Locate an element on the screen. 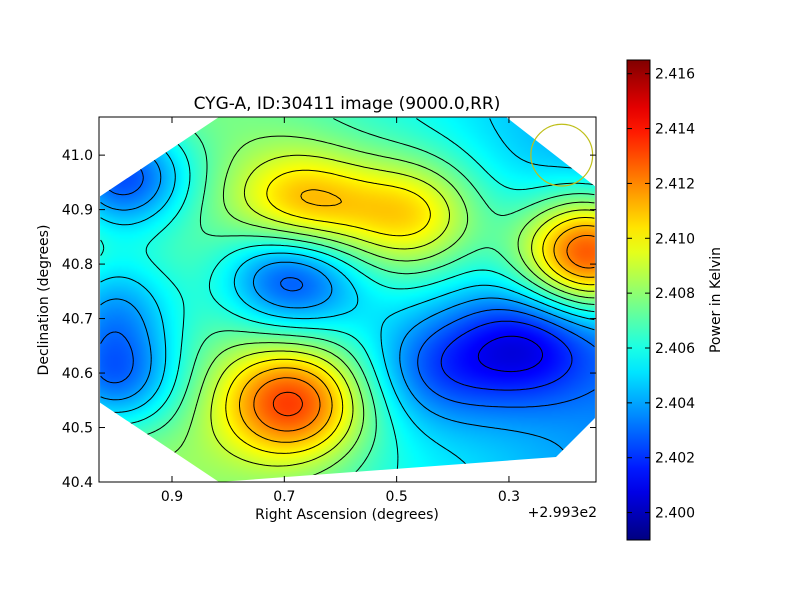  y-tick-label: 40.4 is located at coordinates (77, 483).